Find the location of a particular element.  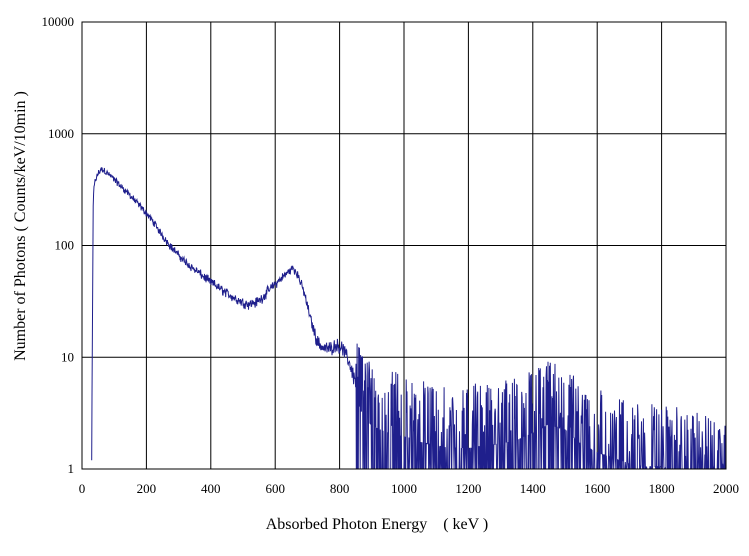

y-tick-label: 1000 is located at coordinates (61, 133).